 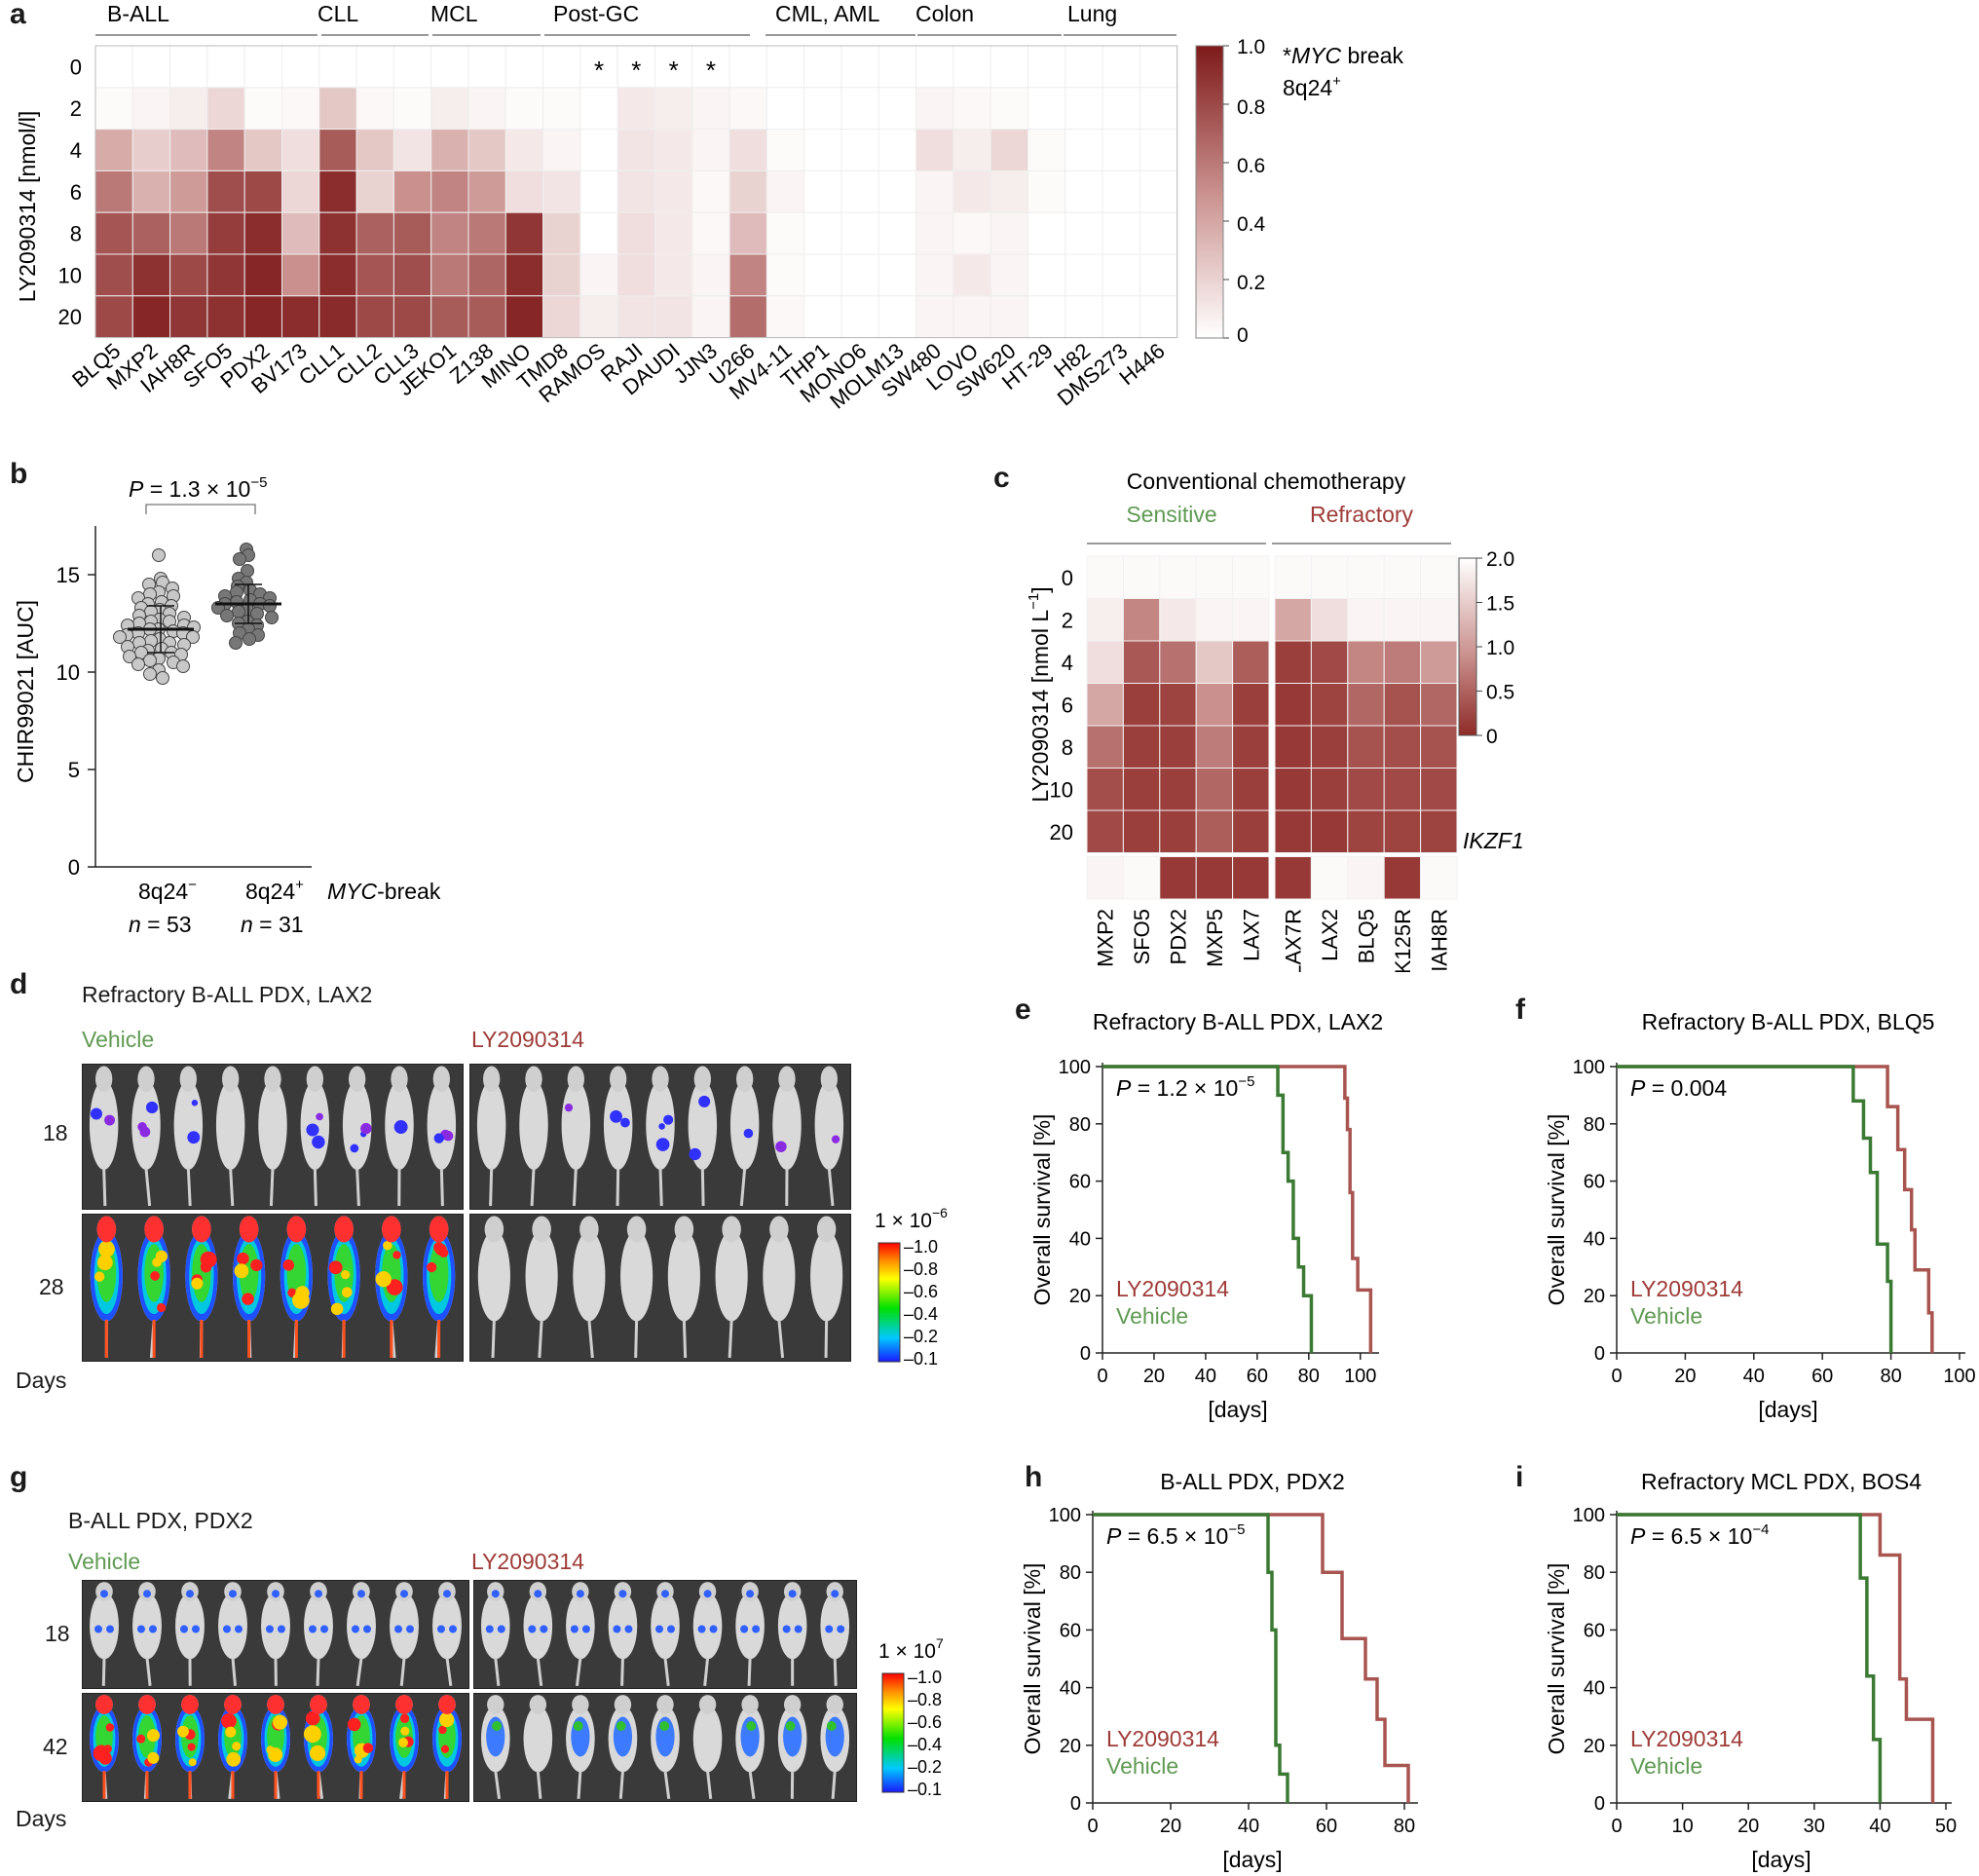 What do you see at coordinates (665, 1748) in the screenshot?
I see `panel-g-treatment-day42-image` at bounding box center [665, 1748].